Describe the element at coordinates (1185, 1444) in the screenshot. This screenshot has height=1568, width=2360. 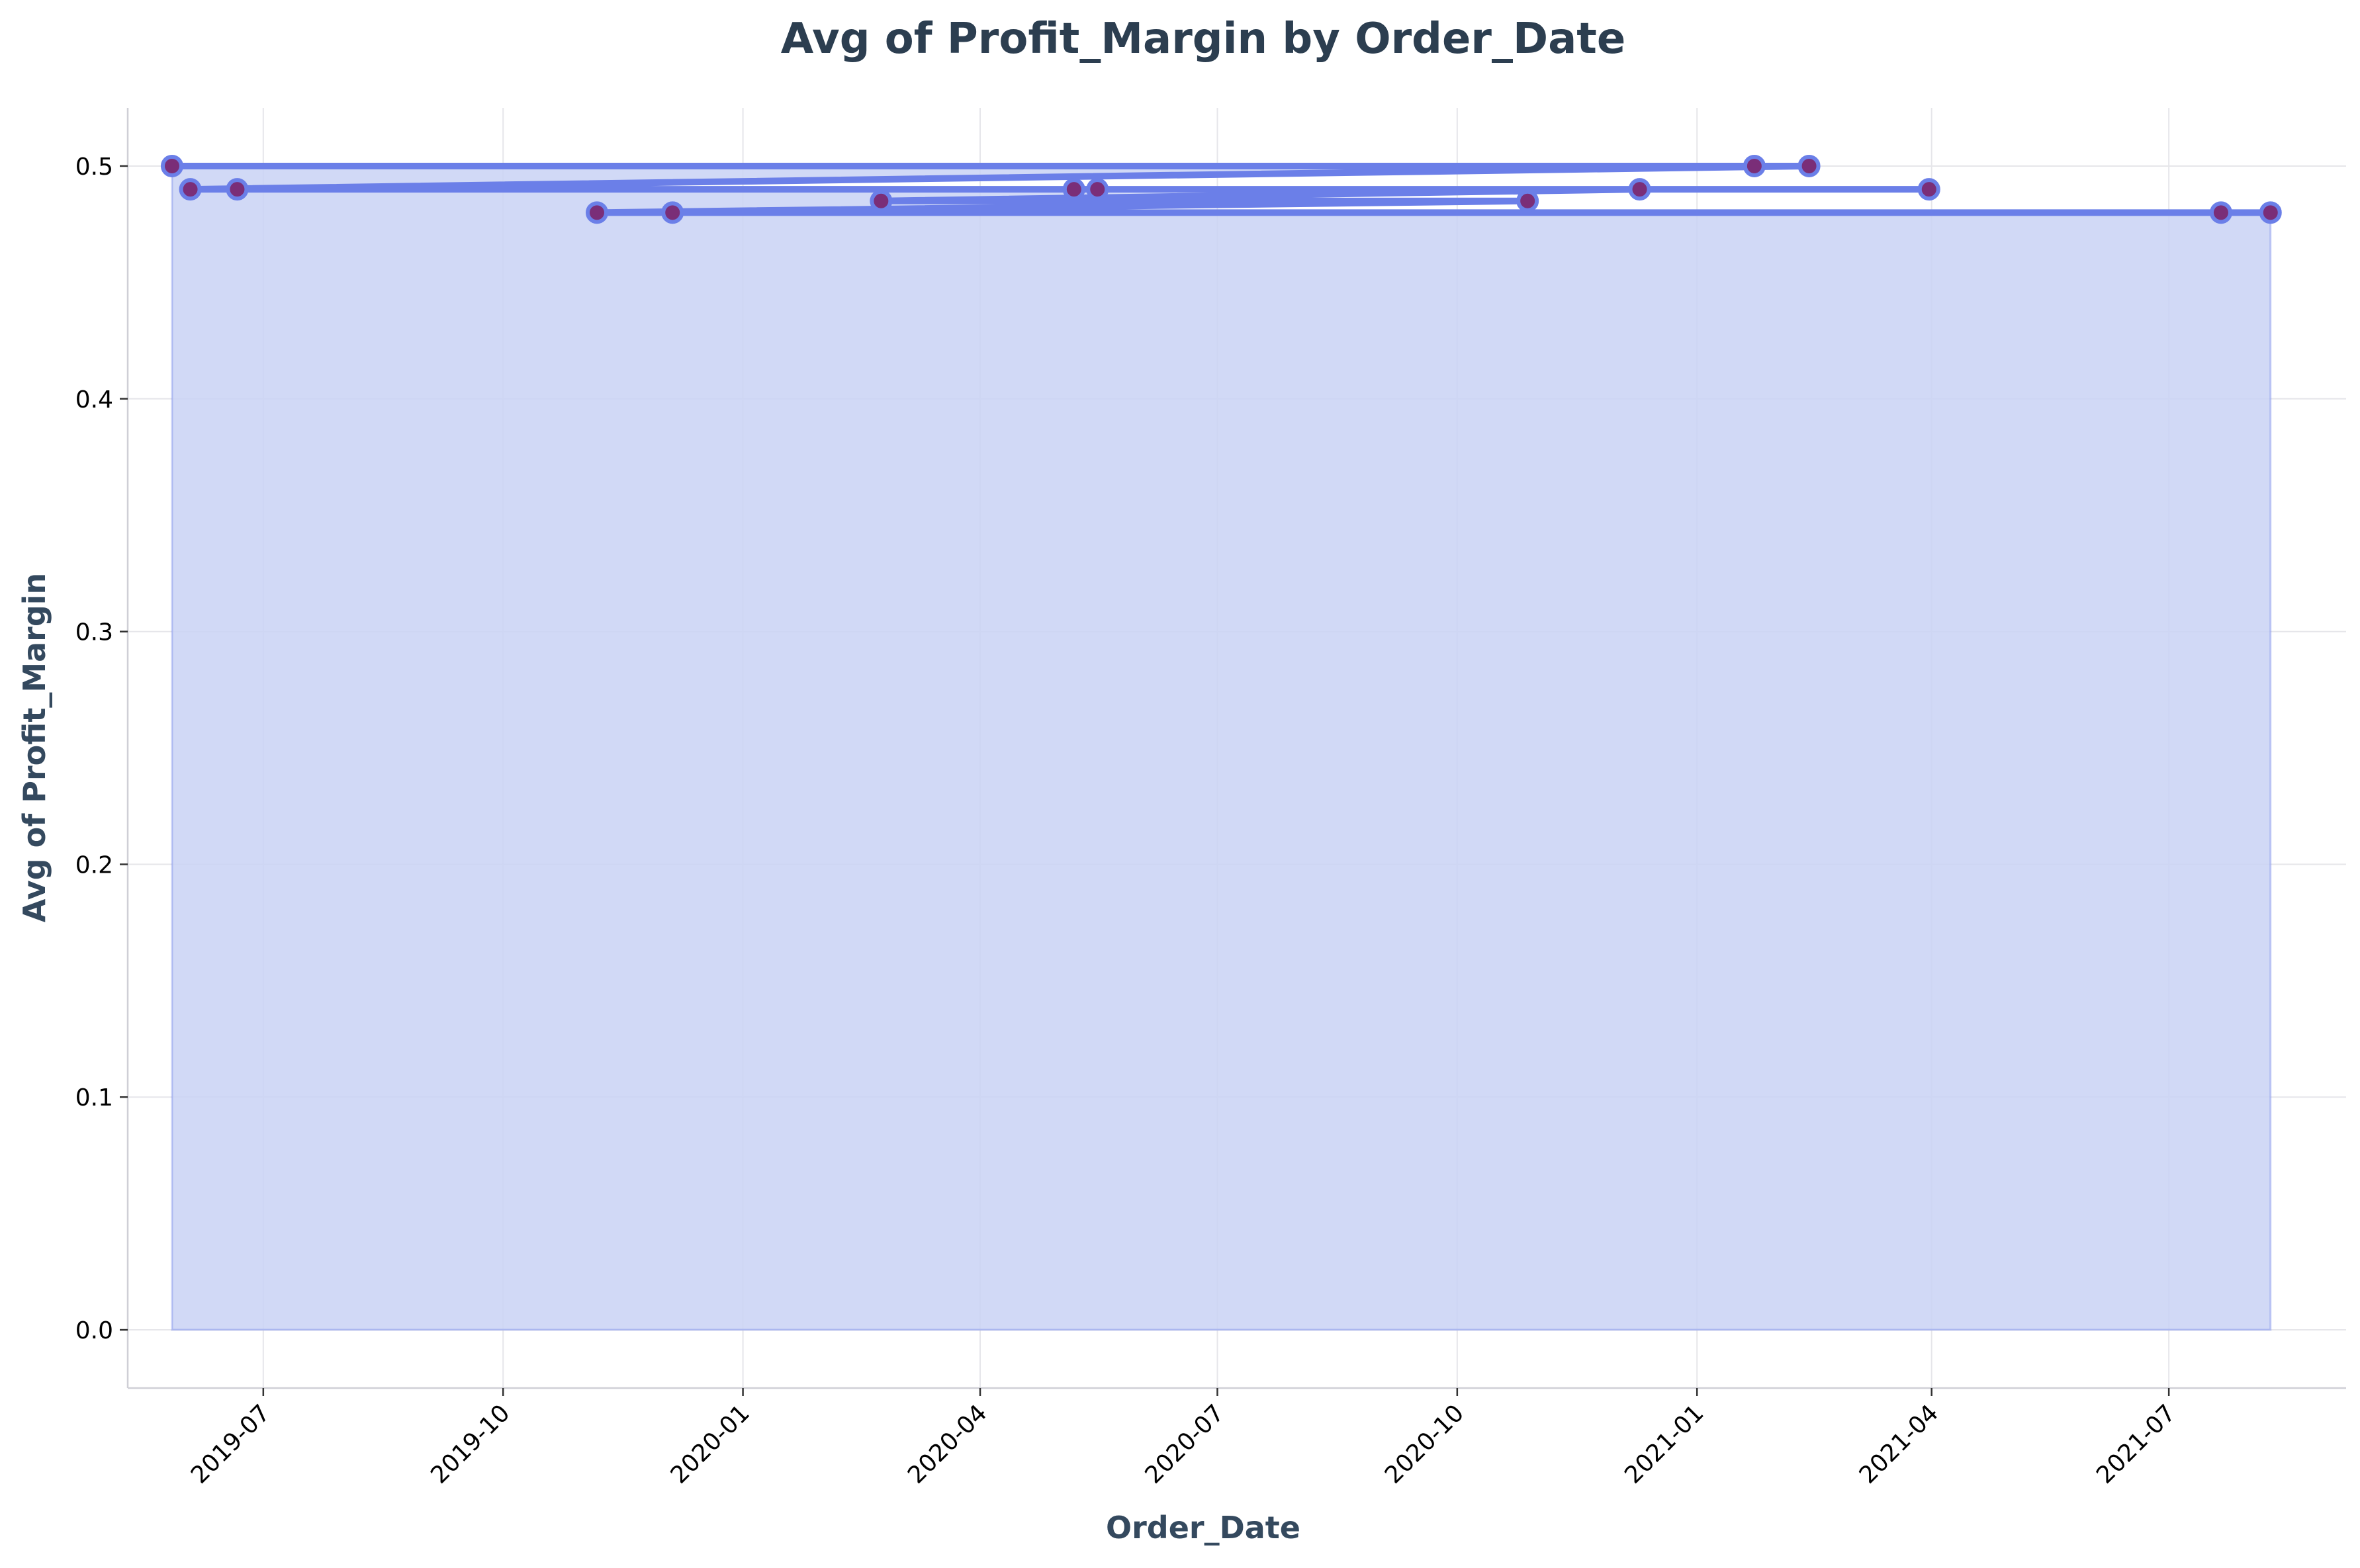
I see `x-tick-label: 2020-07` at that location.